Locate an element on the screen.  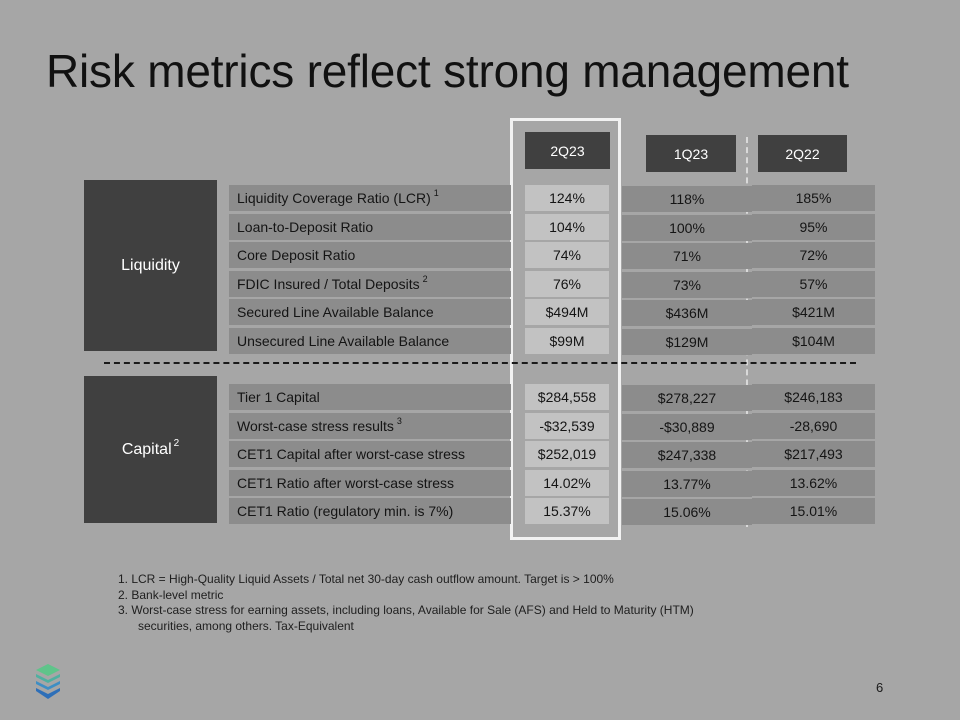
row-label: CET1 Ratio (regulatory min. is 7%) is located at coordinates (370, 511).